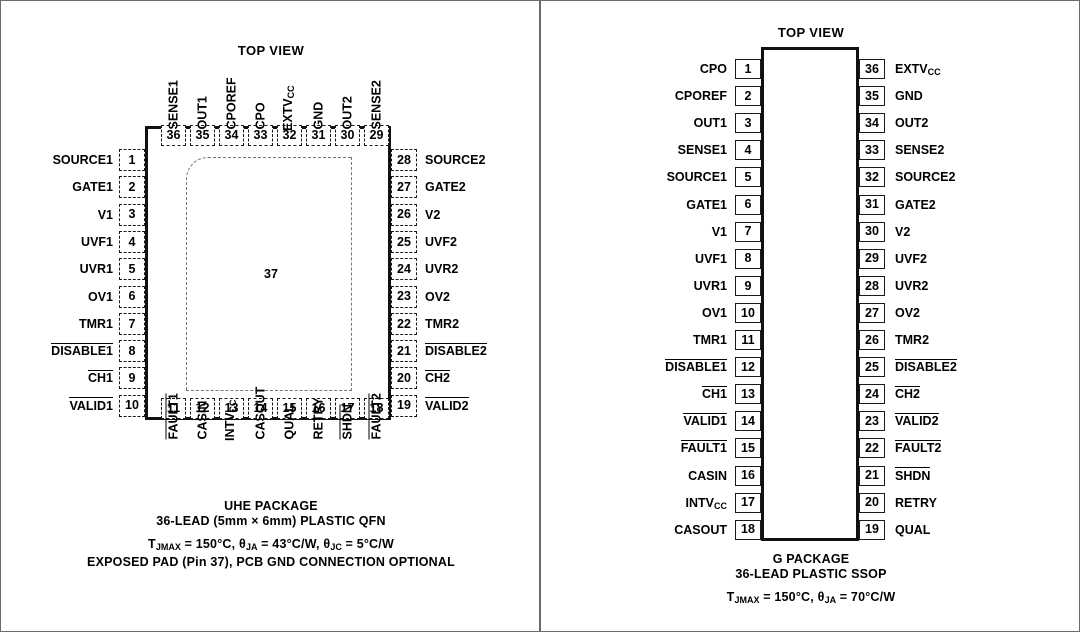  Describe the element at coordinates (912, 340) in the screenshot. I see `ssop-pin-26-label: TMR2` at that location.